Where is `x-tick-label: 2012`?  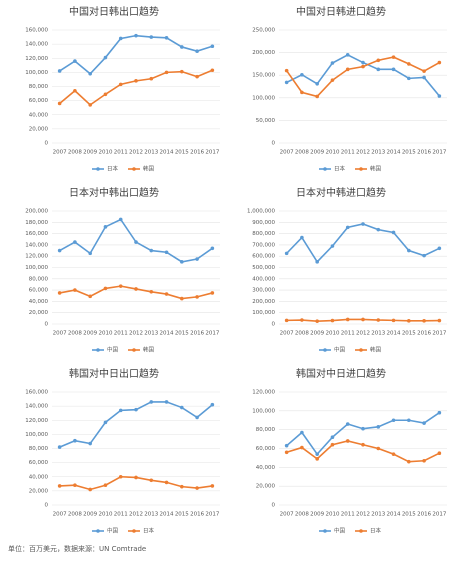 x-tick-label: 2012 is located at coordinates (136, 334).